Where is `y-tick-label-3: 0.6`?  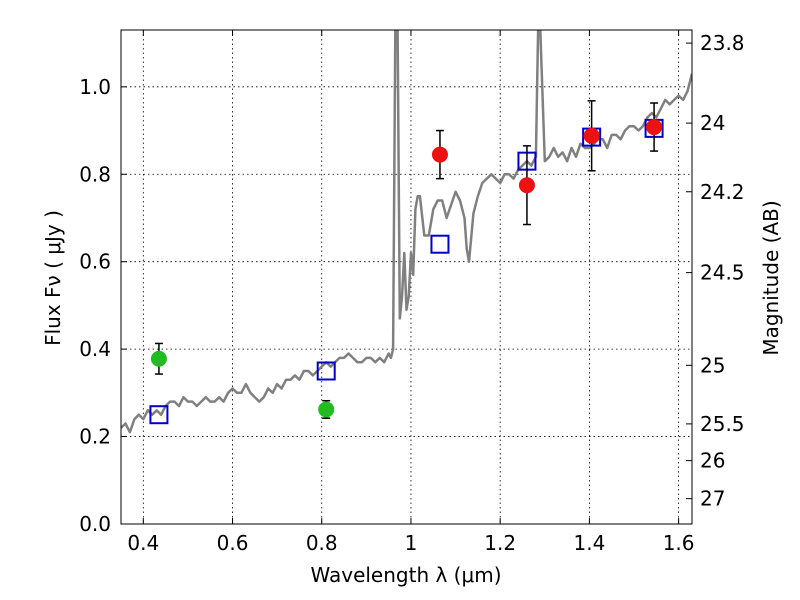 y-tick-label-3: 0.6 is located at coordinates (95, 262).